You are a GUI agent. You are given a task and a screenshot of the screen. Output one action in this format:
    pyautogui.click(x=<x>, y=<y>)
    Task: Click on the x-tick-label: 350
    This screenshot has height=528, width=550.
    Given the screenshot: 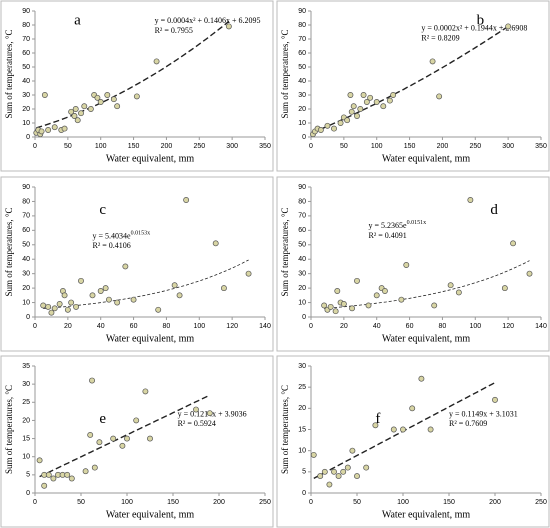 What is the action you would take?
    pyautogui.click(x=265, y=146)
    